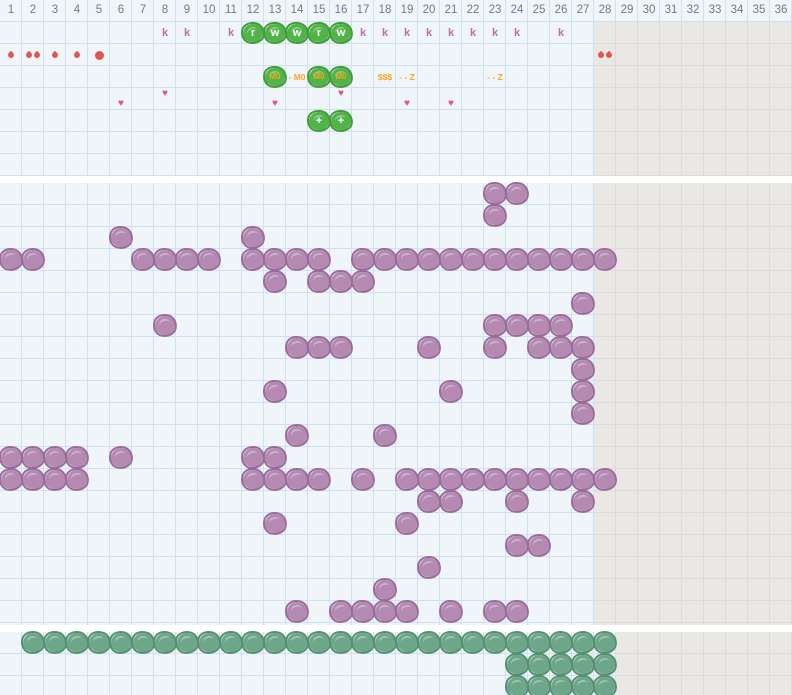  Describe the element at coordinates (275, 99) in the screenshot. I see `heart-cell: ♥` at that location.